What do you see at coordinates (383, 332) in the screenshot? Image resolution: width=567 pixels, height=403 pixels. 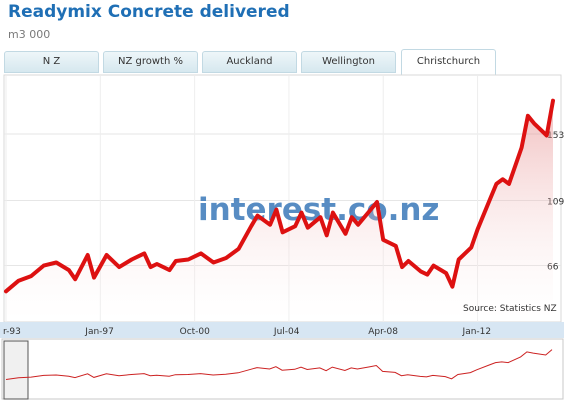 I see `x-tick-label: Apr-08` at bounding box center [383, 332].